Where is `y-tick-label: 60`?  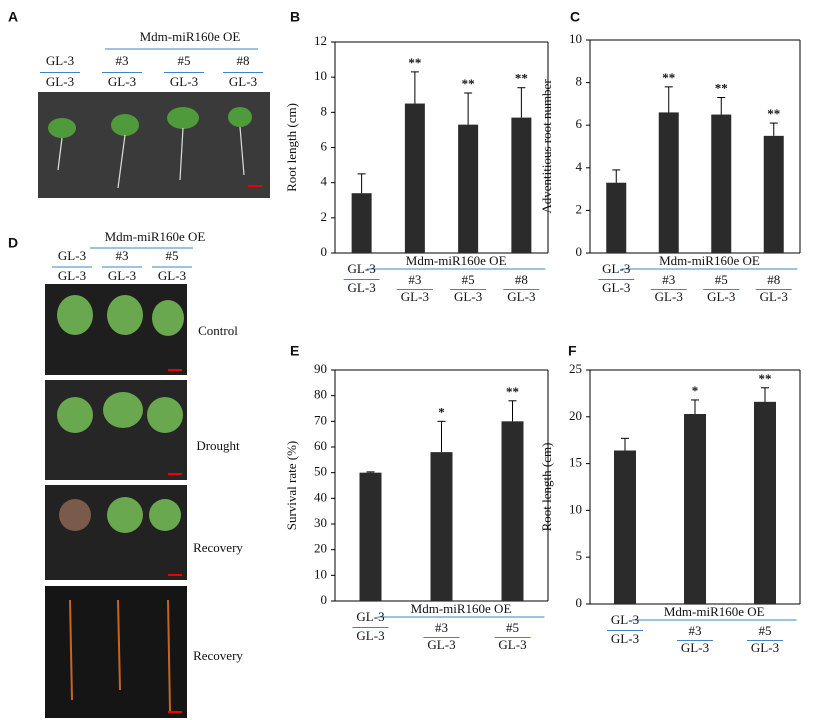 y-tick-label: 60 is located at coordinates (320, 445).